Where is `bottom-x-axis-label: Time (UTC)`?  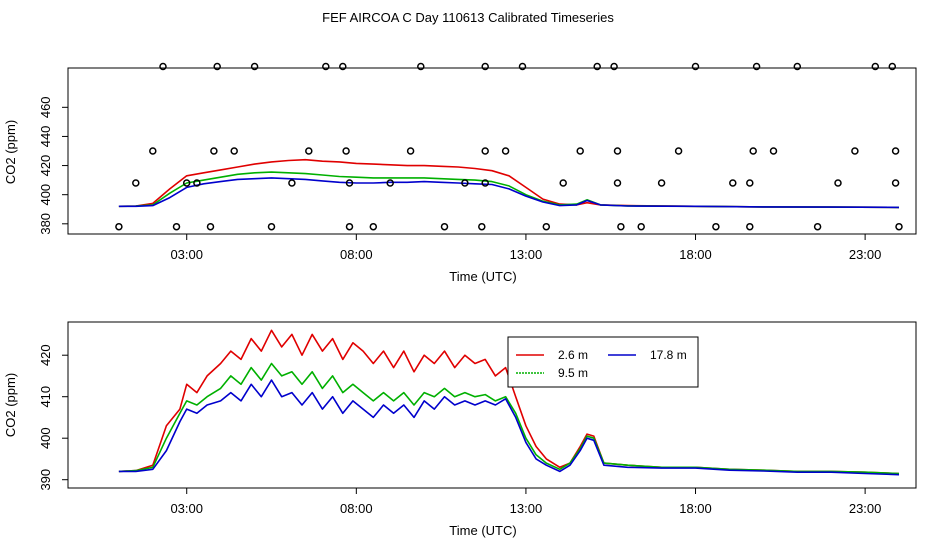
bottom-x-axis-label: Time (UTC) is located at coordinates (482, 530).